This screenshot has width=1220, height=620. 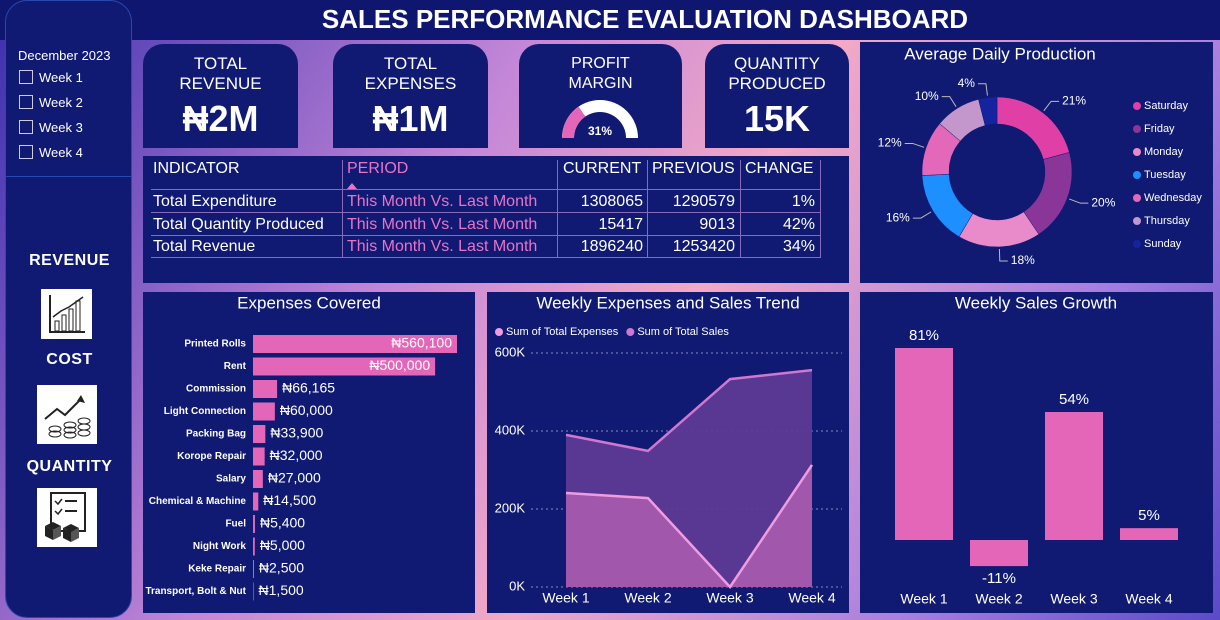 What do you see at coordinates (999, 229) in the screenshot?
I see `donut-slice` at bounding box center [999, 229].